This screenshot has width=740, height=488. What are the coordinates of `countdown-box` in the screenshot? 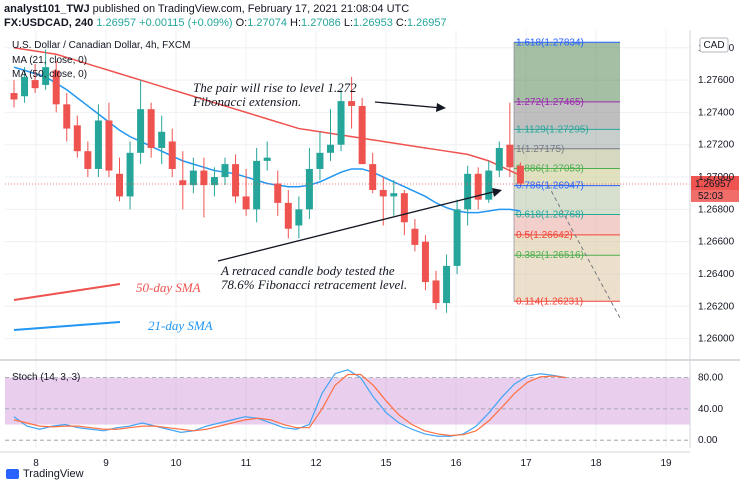 It's located at (715, 195).